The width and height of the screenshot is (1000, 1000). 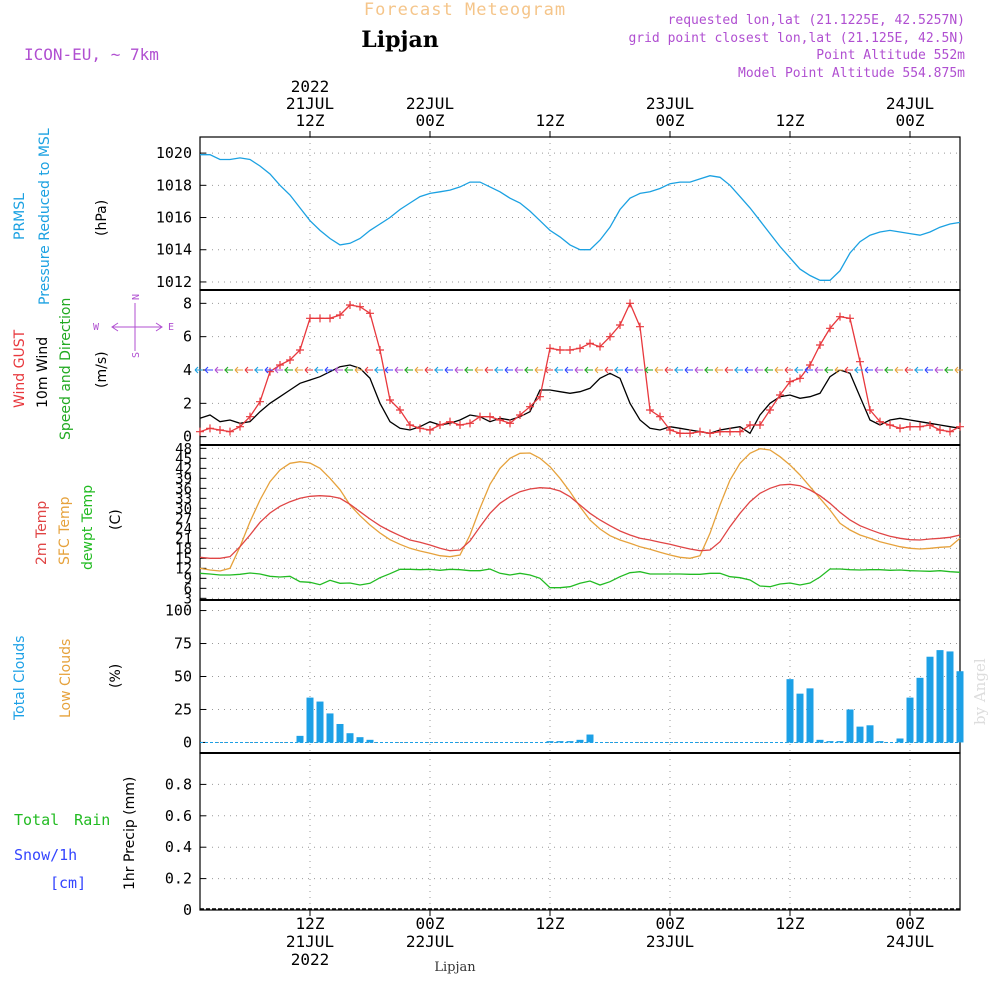 I want to click on footer-location: Lipjan, so click(x=455, y=967).